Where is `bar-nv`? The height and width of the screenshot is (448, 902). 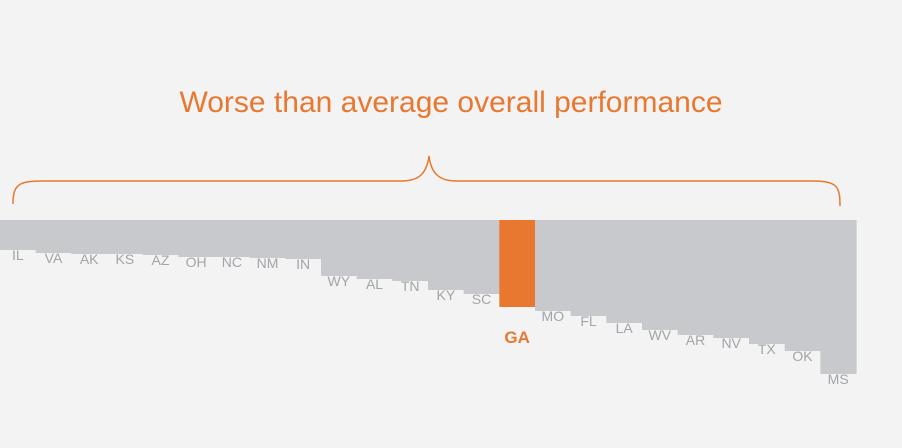 bar-nv is located at coordinates (731, 279).